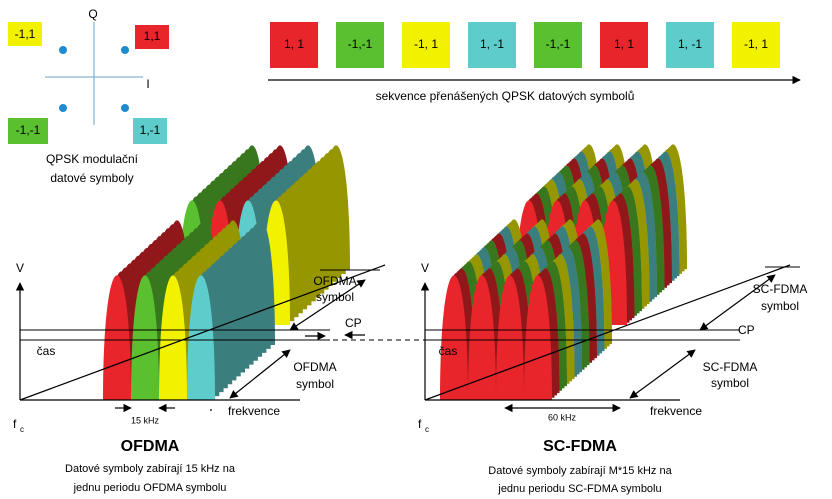 This screenshot has width=832, height=499. I want to click on caption: jednu periodu OFDMA symbolu, so click(150, 488).